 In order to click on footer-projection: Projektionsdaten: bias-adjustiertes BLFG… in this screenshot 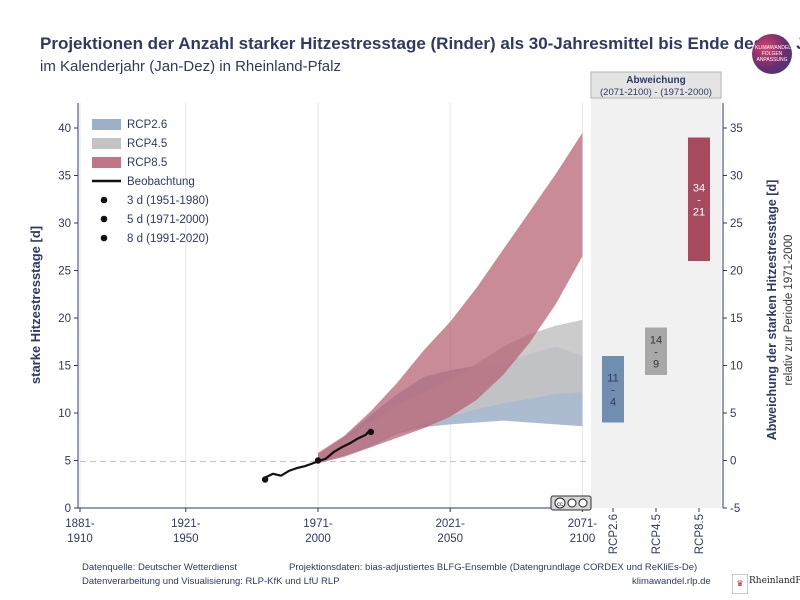, I will do `click(493, 567)`.